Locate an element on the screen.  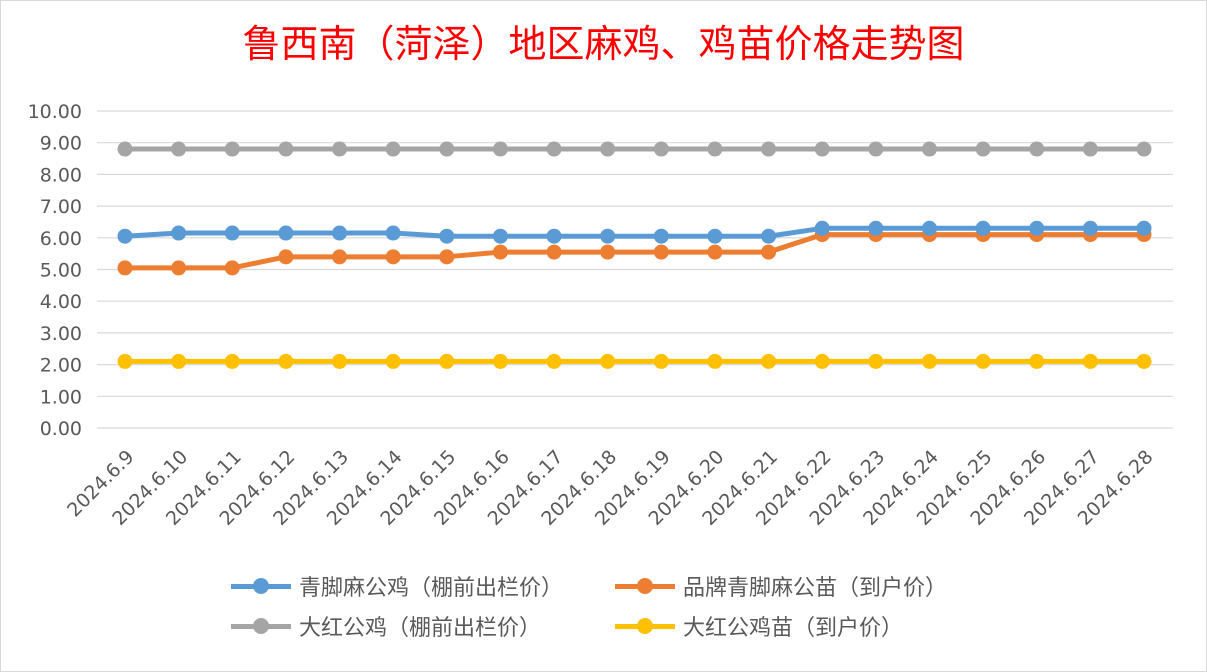
y-tick-label: 2.00 is located at coordinates (61, 366).